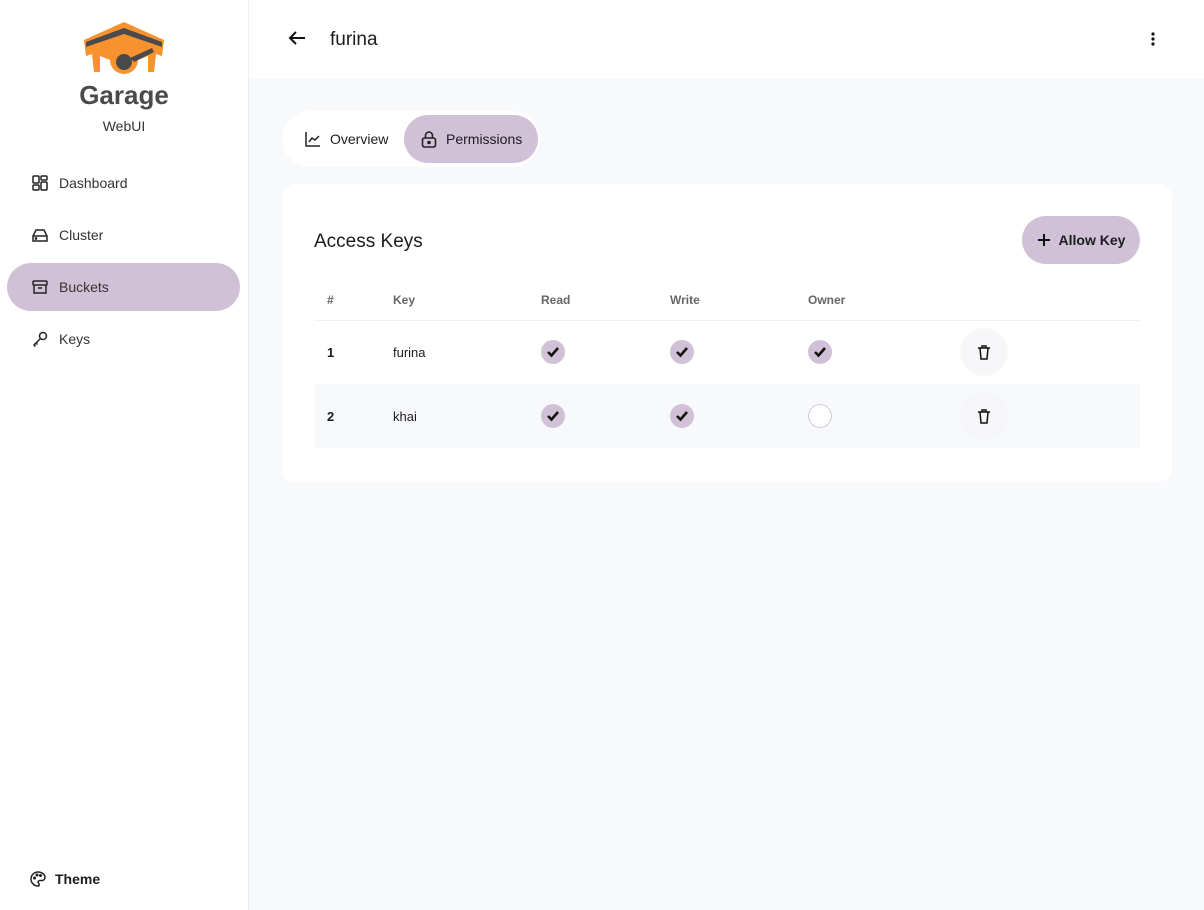 This screenshot has width=1204, height=910. What do you see at coordinates (353, 300) in the screenshot?
I see `column-header-number: #` at bounding box center [353, 300].